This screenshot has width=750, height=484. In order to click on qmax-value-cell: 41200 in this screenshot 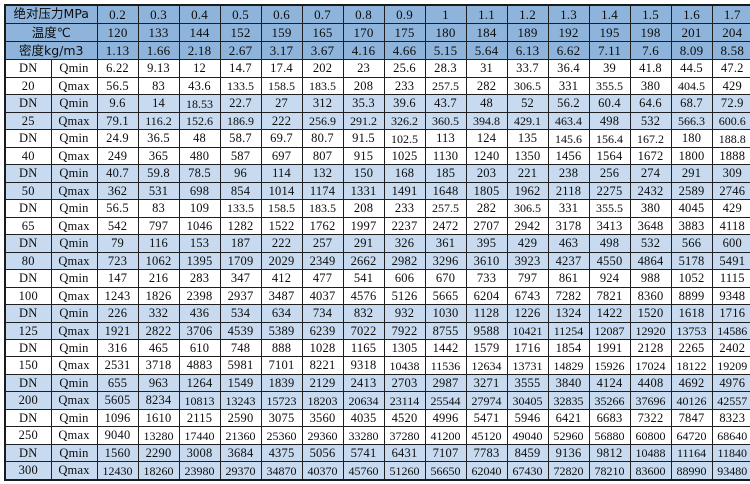, I will do `click(445, 435)`.